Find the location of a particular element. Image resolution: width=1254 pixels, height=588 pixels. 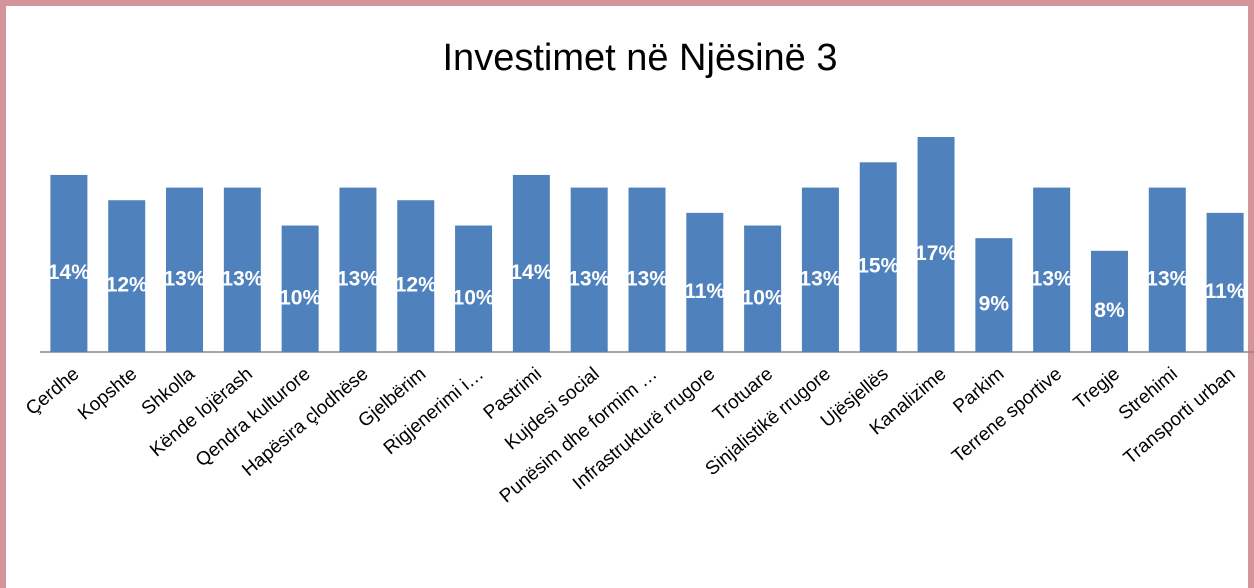

x-tick-label: Çerdhe is located at coordinates (52, 392).